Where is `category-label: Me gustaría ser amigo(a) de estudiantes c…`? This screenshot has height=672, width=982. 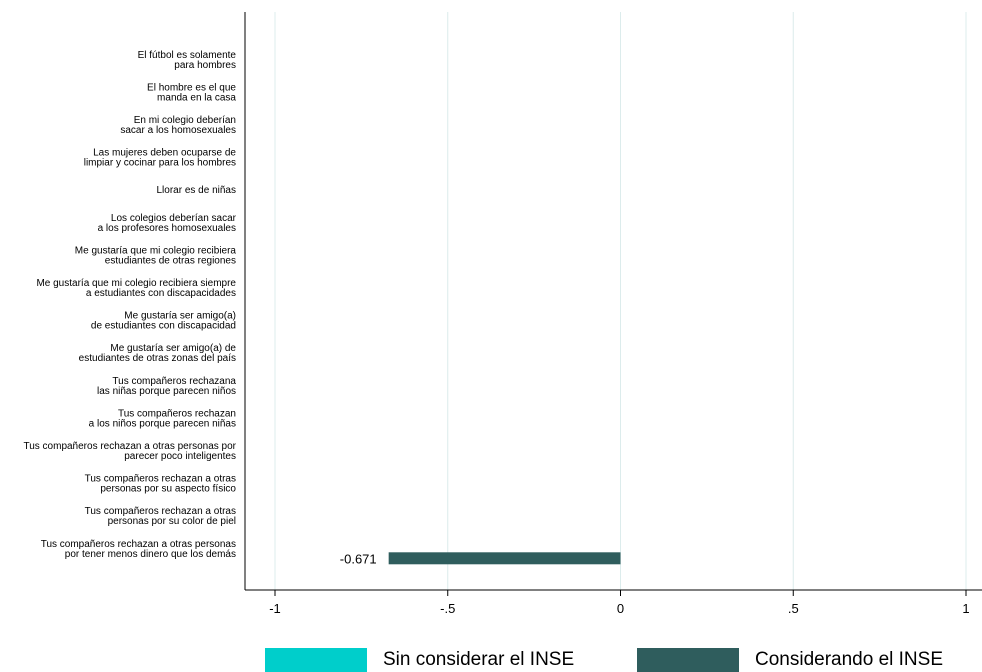 category-label: Me gustaría ser amigo(a) de estudiantes c… is located at coordinates (163, 321).